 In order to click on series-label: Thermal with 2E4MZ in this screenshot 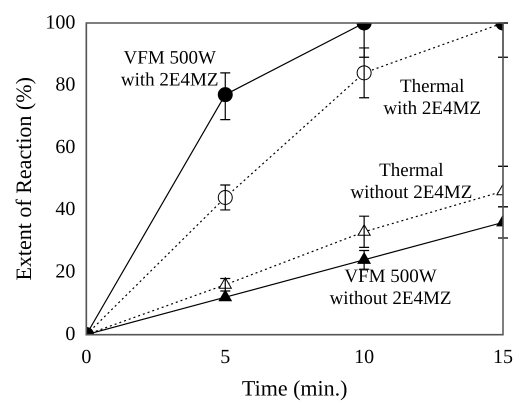, I will do `click(432, 97)`.